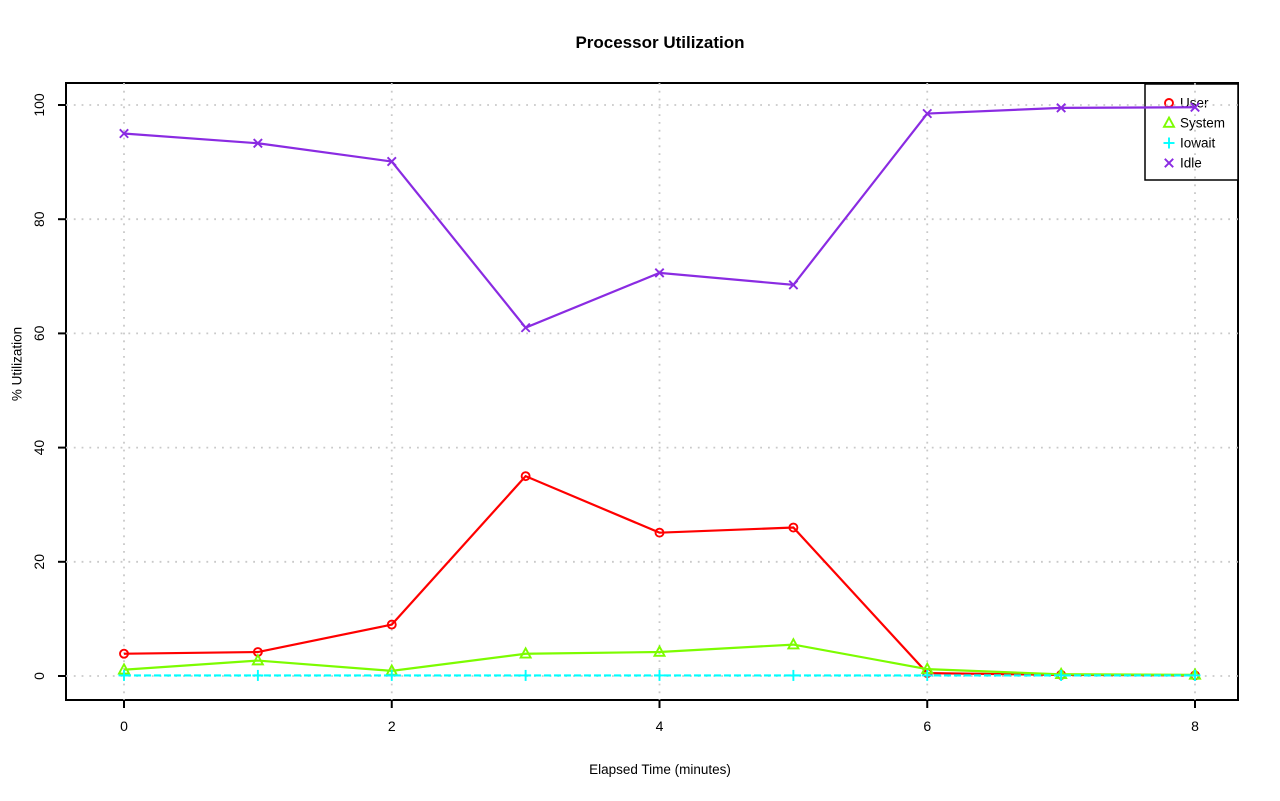  What do you see at coordinates (39, 219) in the screenshot?
I see `y-tick-label: 80` at bounding box center [39, 219].